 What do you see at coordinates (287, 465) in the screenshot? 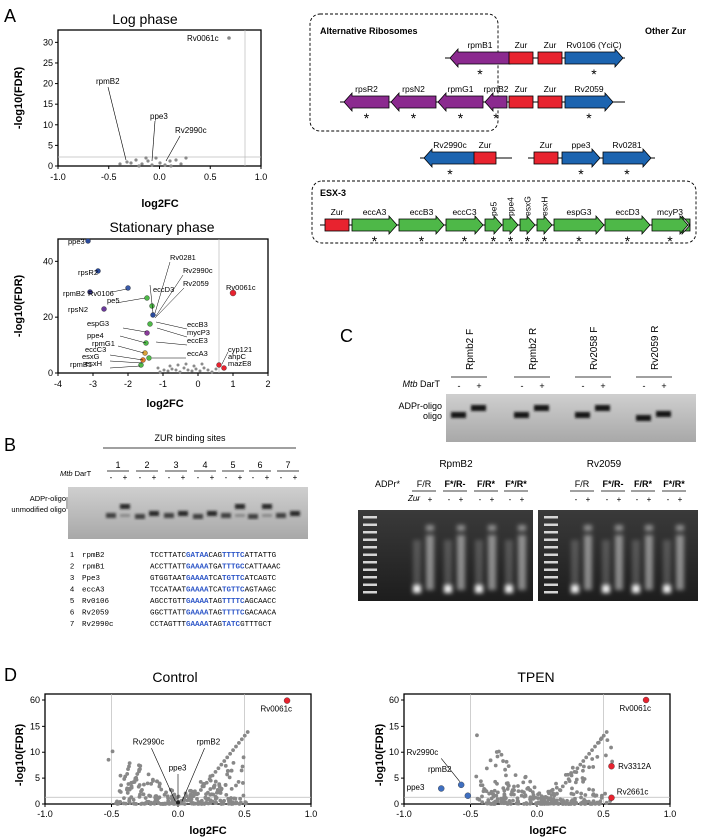
I see `b-lane-number: 7` at bounding box center [287, 465].